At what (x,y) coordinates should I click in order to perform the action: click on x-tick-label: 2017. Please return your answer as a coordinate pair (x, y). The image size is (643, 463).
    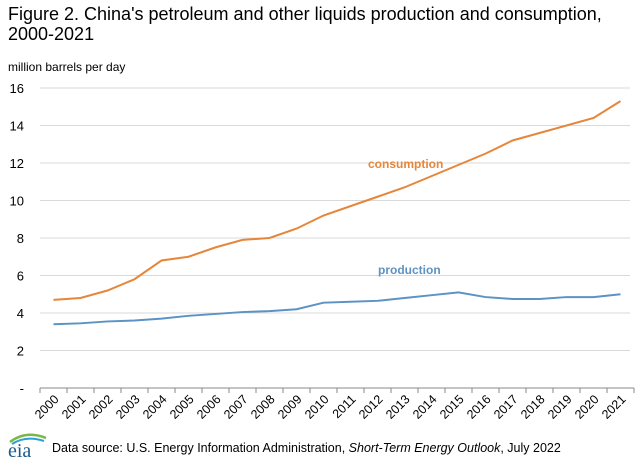
    Looking at the image, I should click on (506, 407).